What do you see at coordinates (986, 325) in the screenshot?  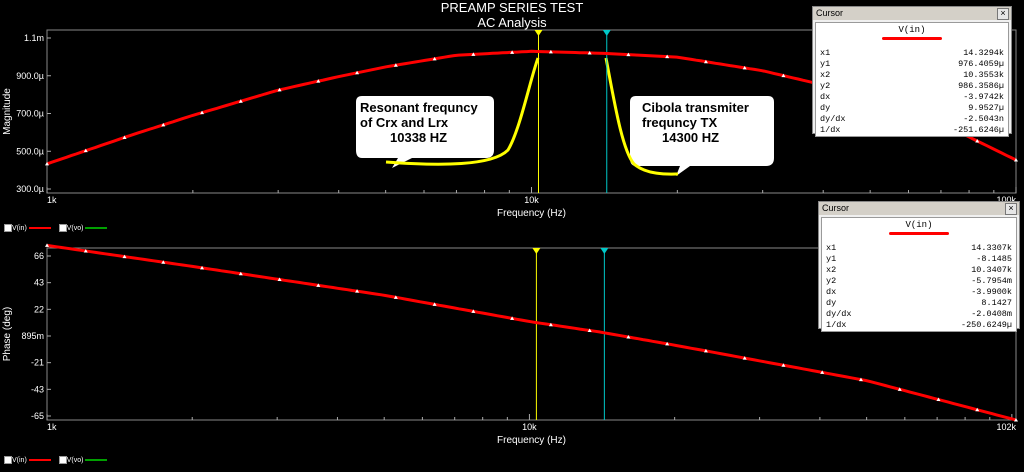 I see `cursor-row-value: -250.6249µ` at bounding box center [986, 325].